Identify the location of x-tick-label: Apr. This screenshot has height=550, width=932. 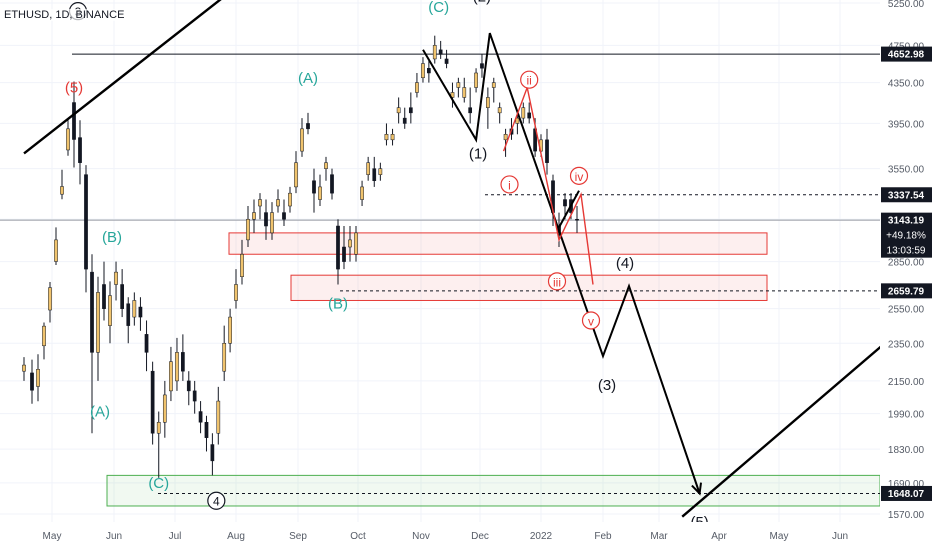
(719, 536).